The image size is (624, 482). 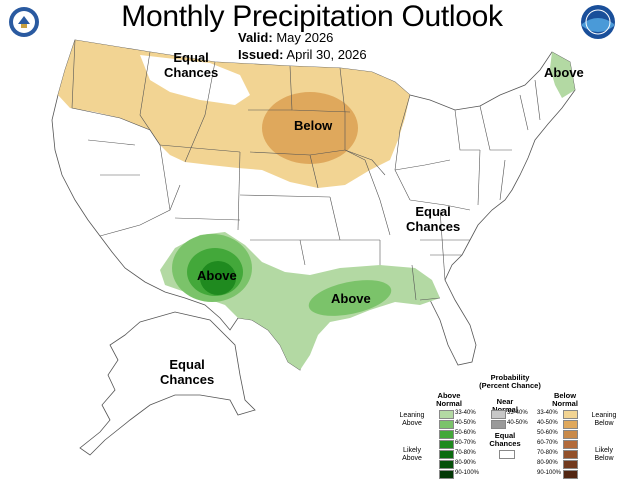 I want to click on issued-line: Issued: April 30, 2026, so click(x=302, y=54).